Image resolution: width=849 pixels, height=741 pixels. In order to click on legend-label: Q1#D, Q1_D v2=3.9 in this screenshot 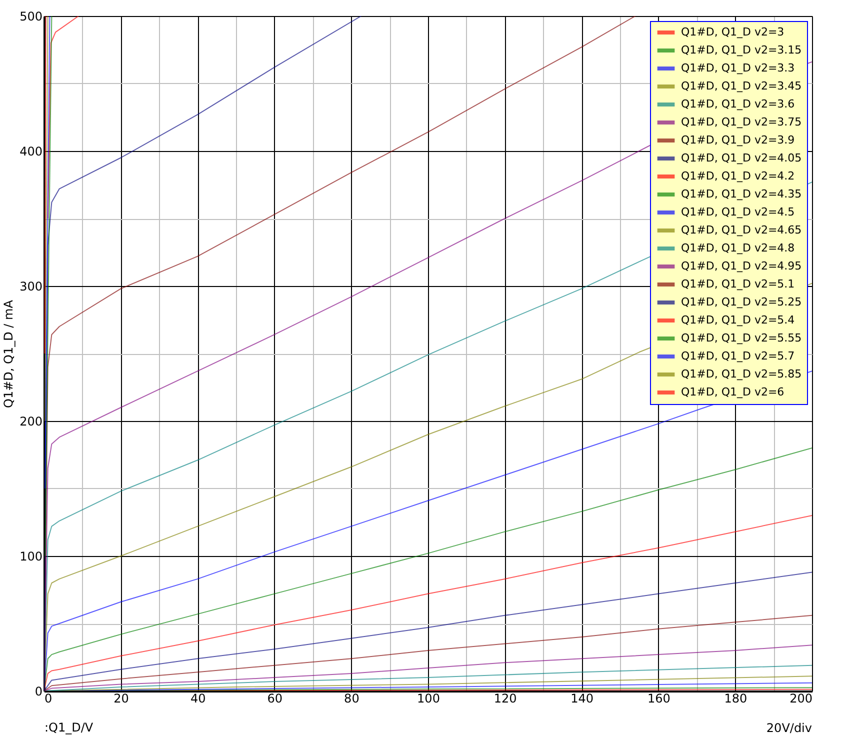, I will do `click(738, 140)`.